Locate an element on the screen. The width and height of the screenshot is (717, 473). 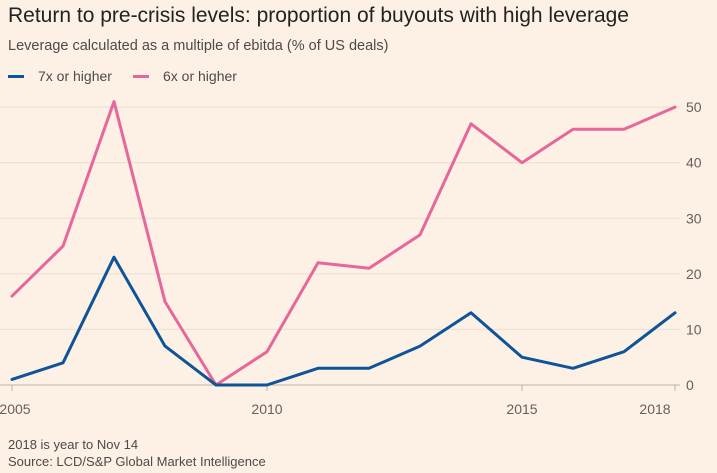
legend-label-7x: 7x or higher is located at coordinates (75, 76).